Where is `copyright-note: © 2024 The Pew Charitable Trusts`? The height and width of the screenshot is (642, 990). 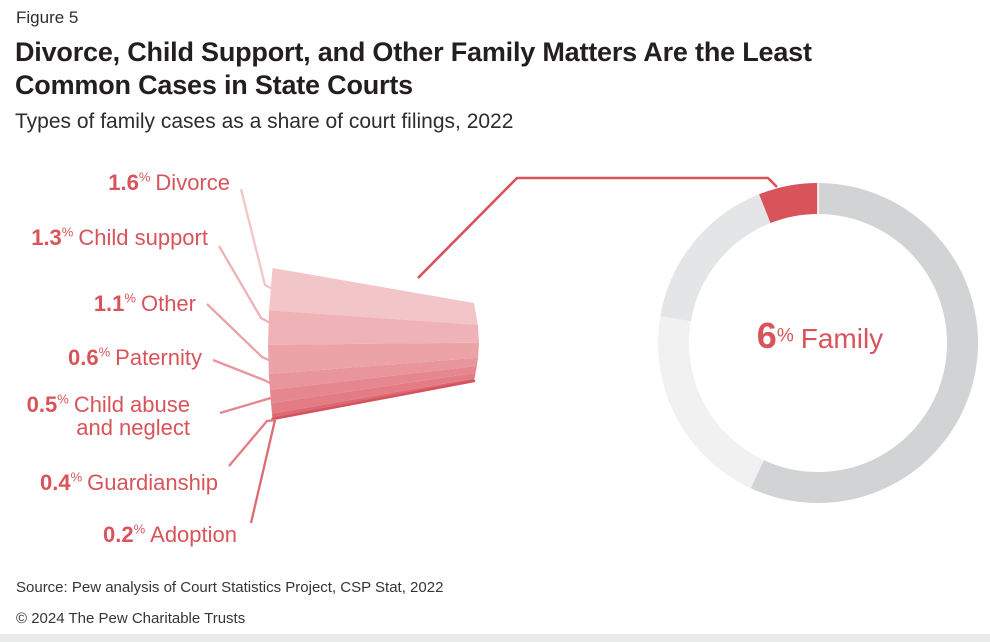
copyright-note: © 2024 The Pew Charitable Trusts is located at coordinates (131, 618).